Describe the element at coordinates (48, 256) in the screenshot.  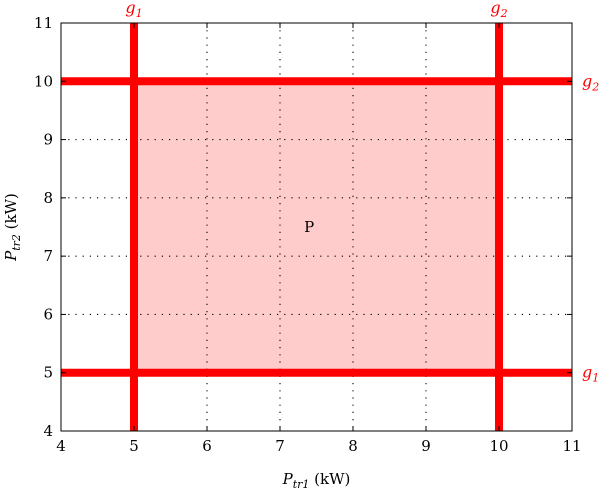
I see `y-tick-label: 7` at that location.